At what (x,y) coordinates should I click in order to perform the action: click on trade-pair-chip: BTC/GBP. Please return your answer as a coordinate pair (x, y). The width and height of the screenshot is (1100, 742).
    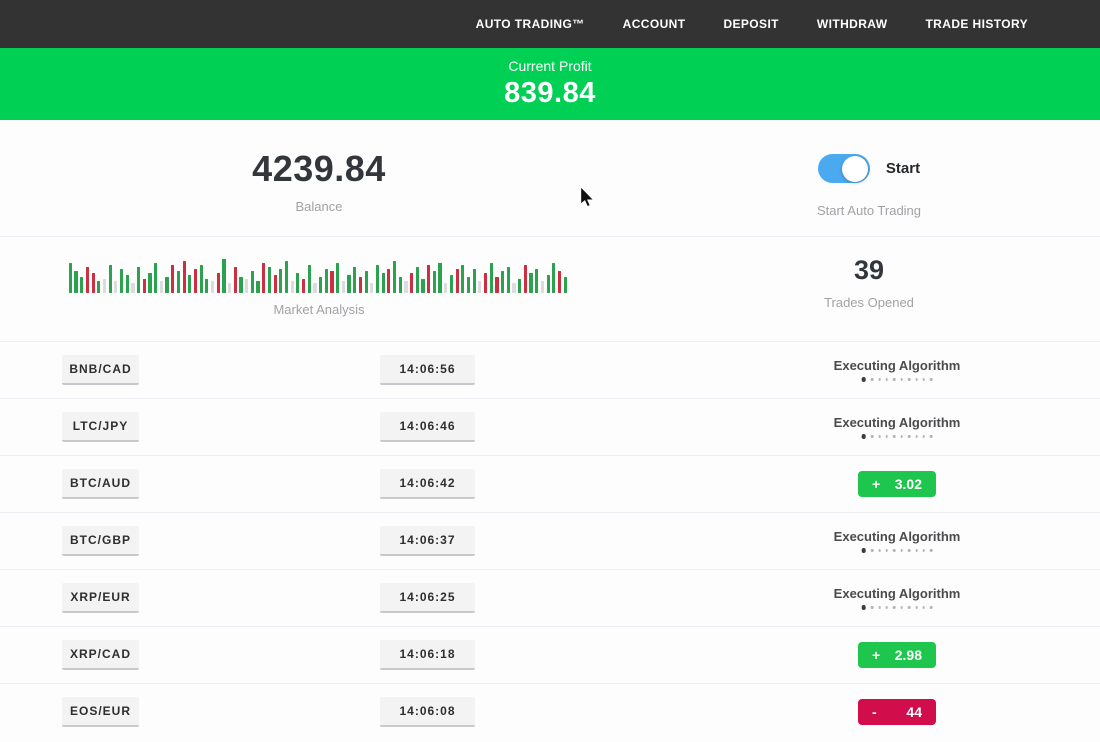
    Looking at the image, I should click on (100, 541).